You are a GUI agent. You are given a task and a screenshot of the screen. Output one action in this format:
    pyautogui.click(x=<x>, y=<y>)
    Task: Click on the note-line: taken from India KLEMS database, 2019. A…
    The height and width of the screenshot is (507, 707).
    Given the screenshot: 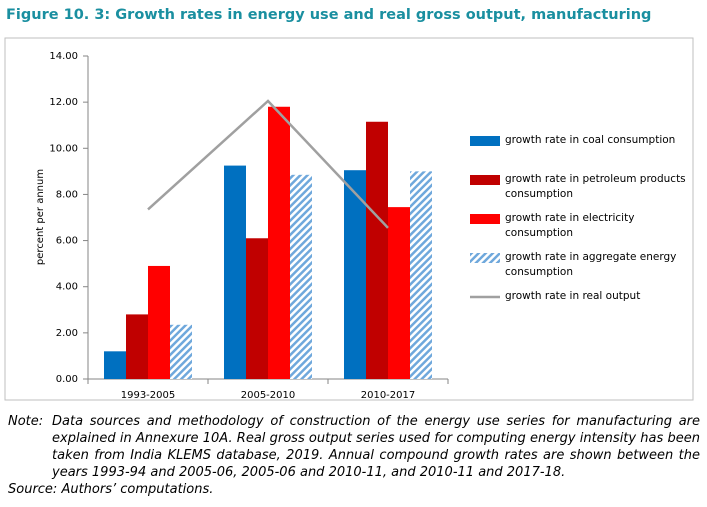 What is the action you would take?
    pyautogui.click(x=376, y=455)
    